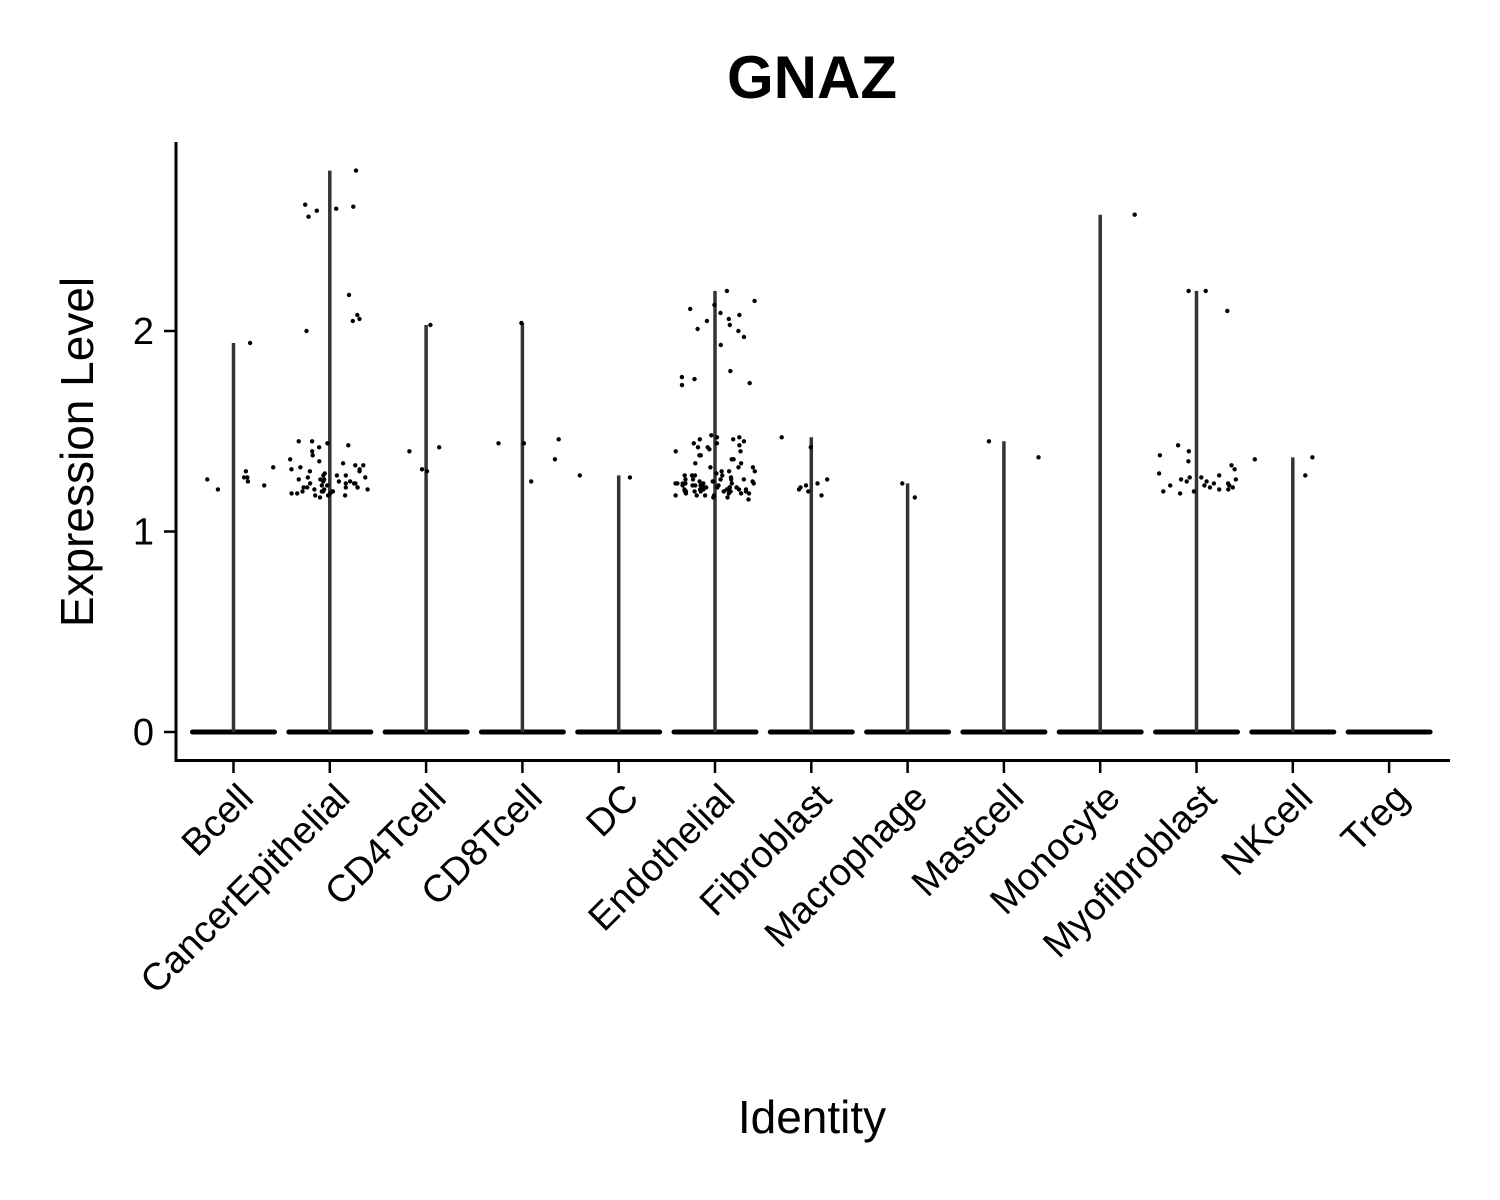  I want to click on data-point-mastcell, so click(1038, 457).